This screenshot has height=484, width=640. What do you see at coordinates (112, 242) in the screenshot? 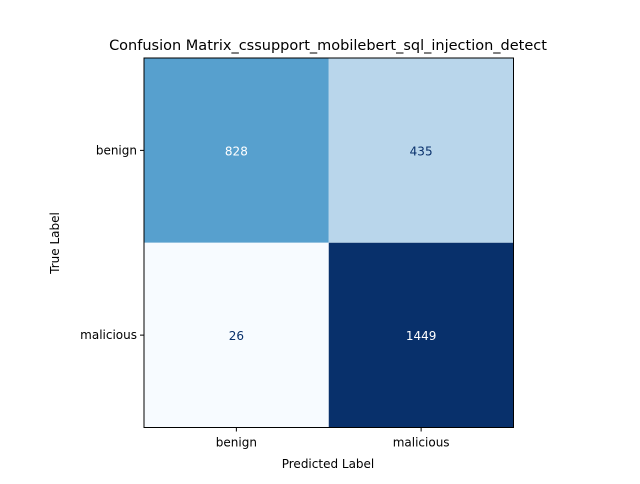
I see `y-axis-ticks: benign malicious` at bounding box center [112, 242].